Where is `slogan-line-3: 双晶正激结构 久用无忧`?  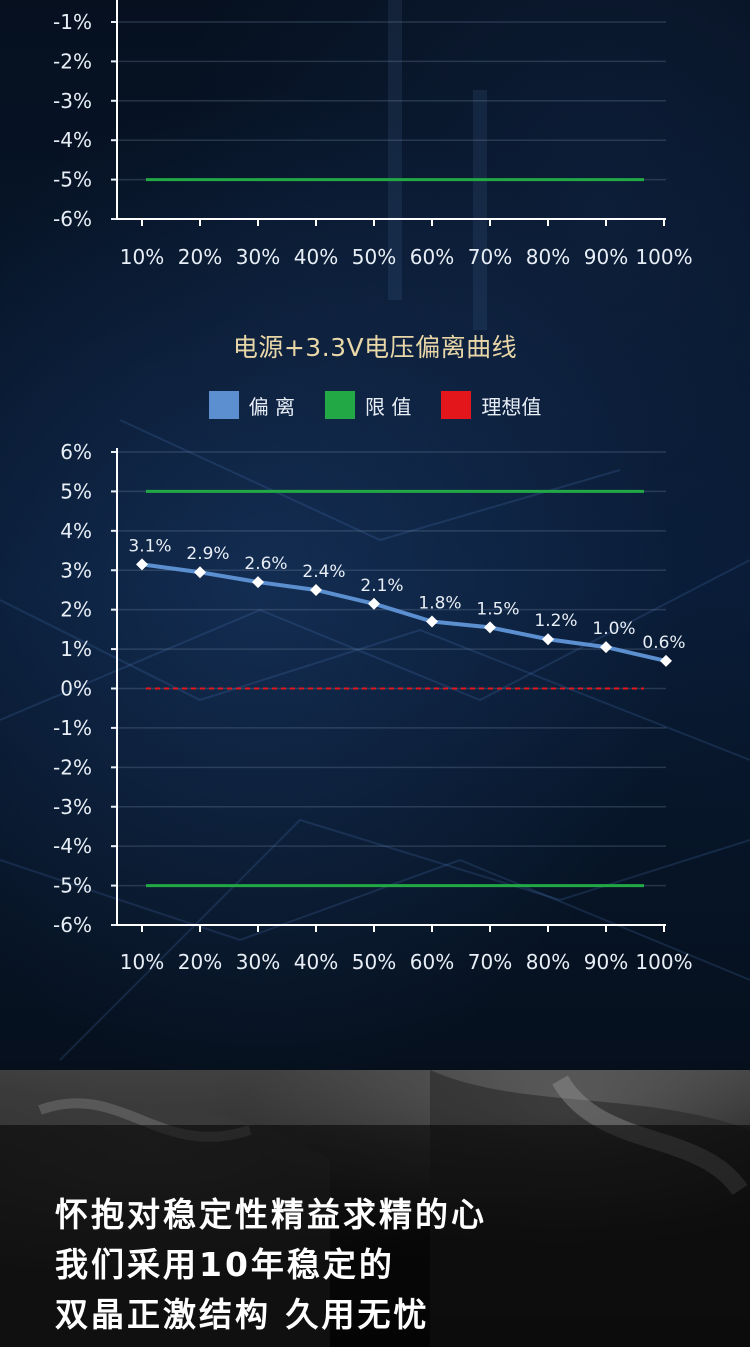 slogan-line-3: 双晶正激结构 久用无忧 is located at coordinates (242, 1314).